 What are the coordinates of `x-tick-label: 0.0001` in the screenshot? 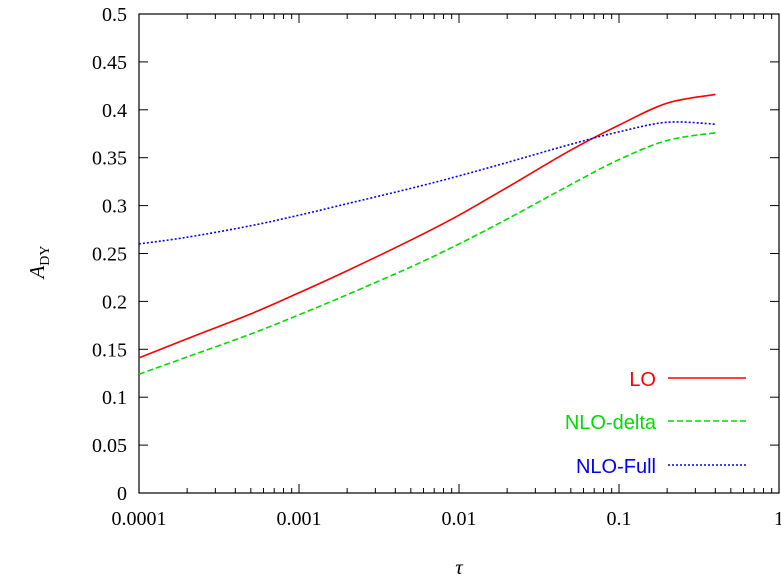 It's located at (139, 519).